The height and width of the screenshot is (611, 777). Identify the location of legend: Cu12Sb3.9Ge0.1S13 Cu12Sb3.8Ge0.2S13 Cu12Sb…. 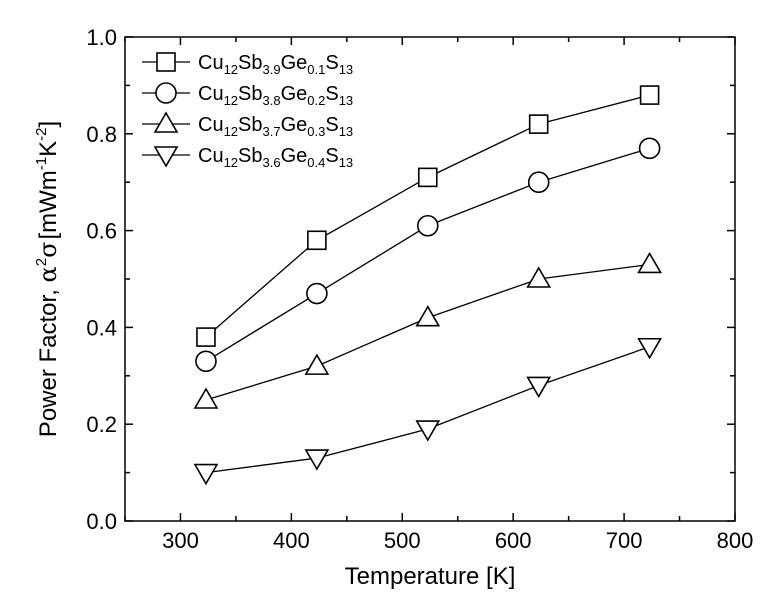
(247, 111).